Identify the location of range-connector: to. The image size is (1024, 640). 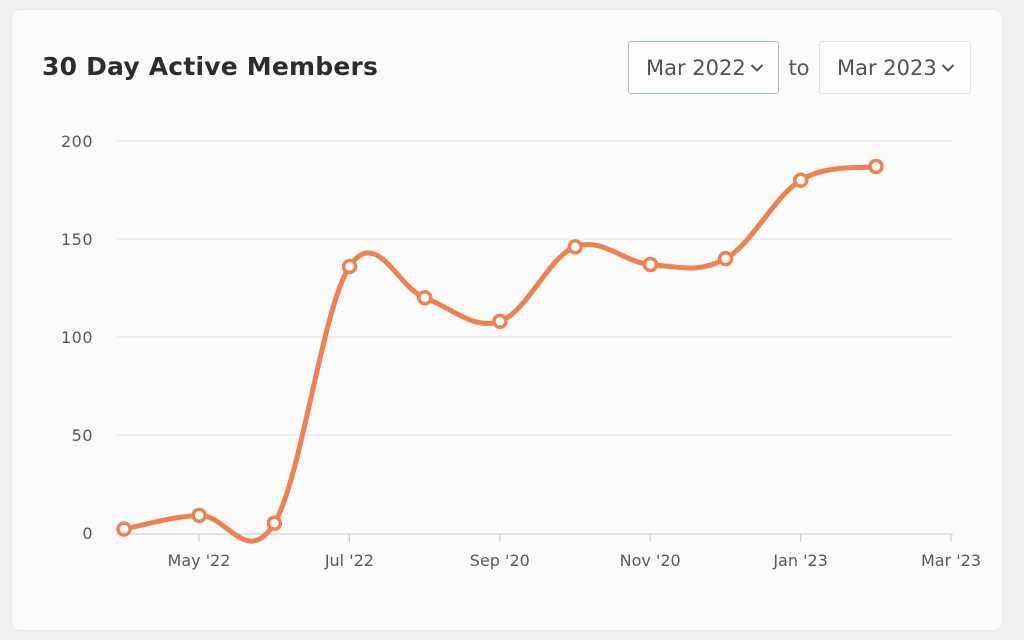
(799, 67).